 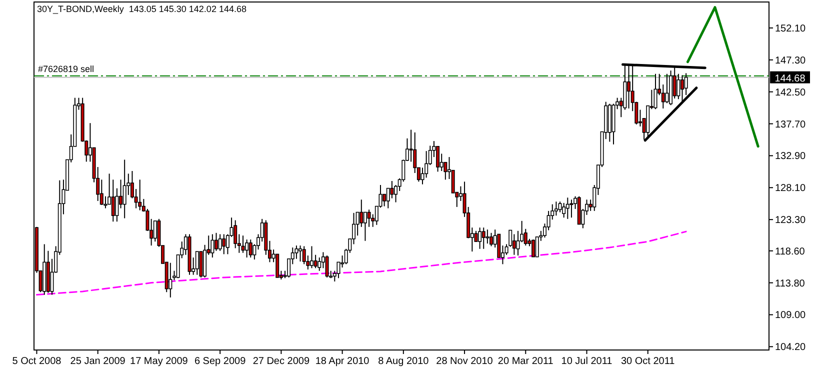 What do you see at coordinates (37, 361) in the screenshot?
I see `x-tick-label: 5 Oct 2008` at bounding box center [37, 361].